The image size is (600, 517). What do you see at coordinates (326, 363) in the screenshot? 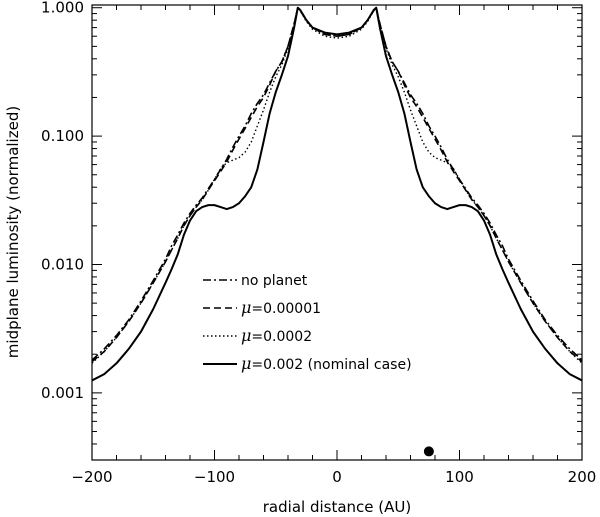
I see `legend-label: μ=0.002 (nominal case)` at bounding box center [326, 363].